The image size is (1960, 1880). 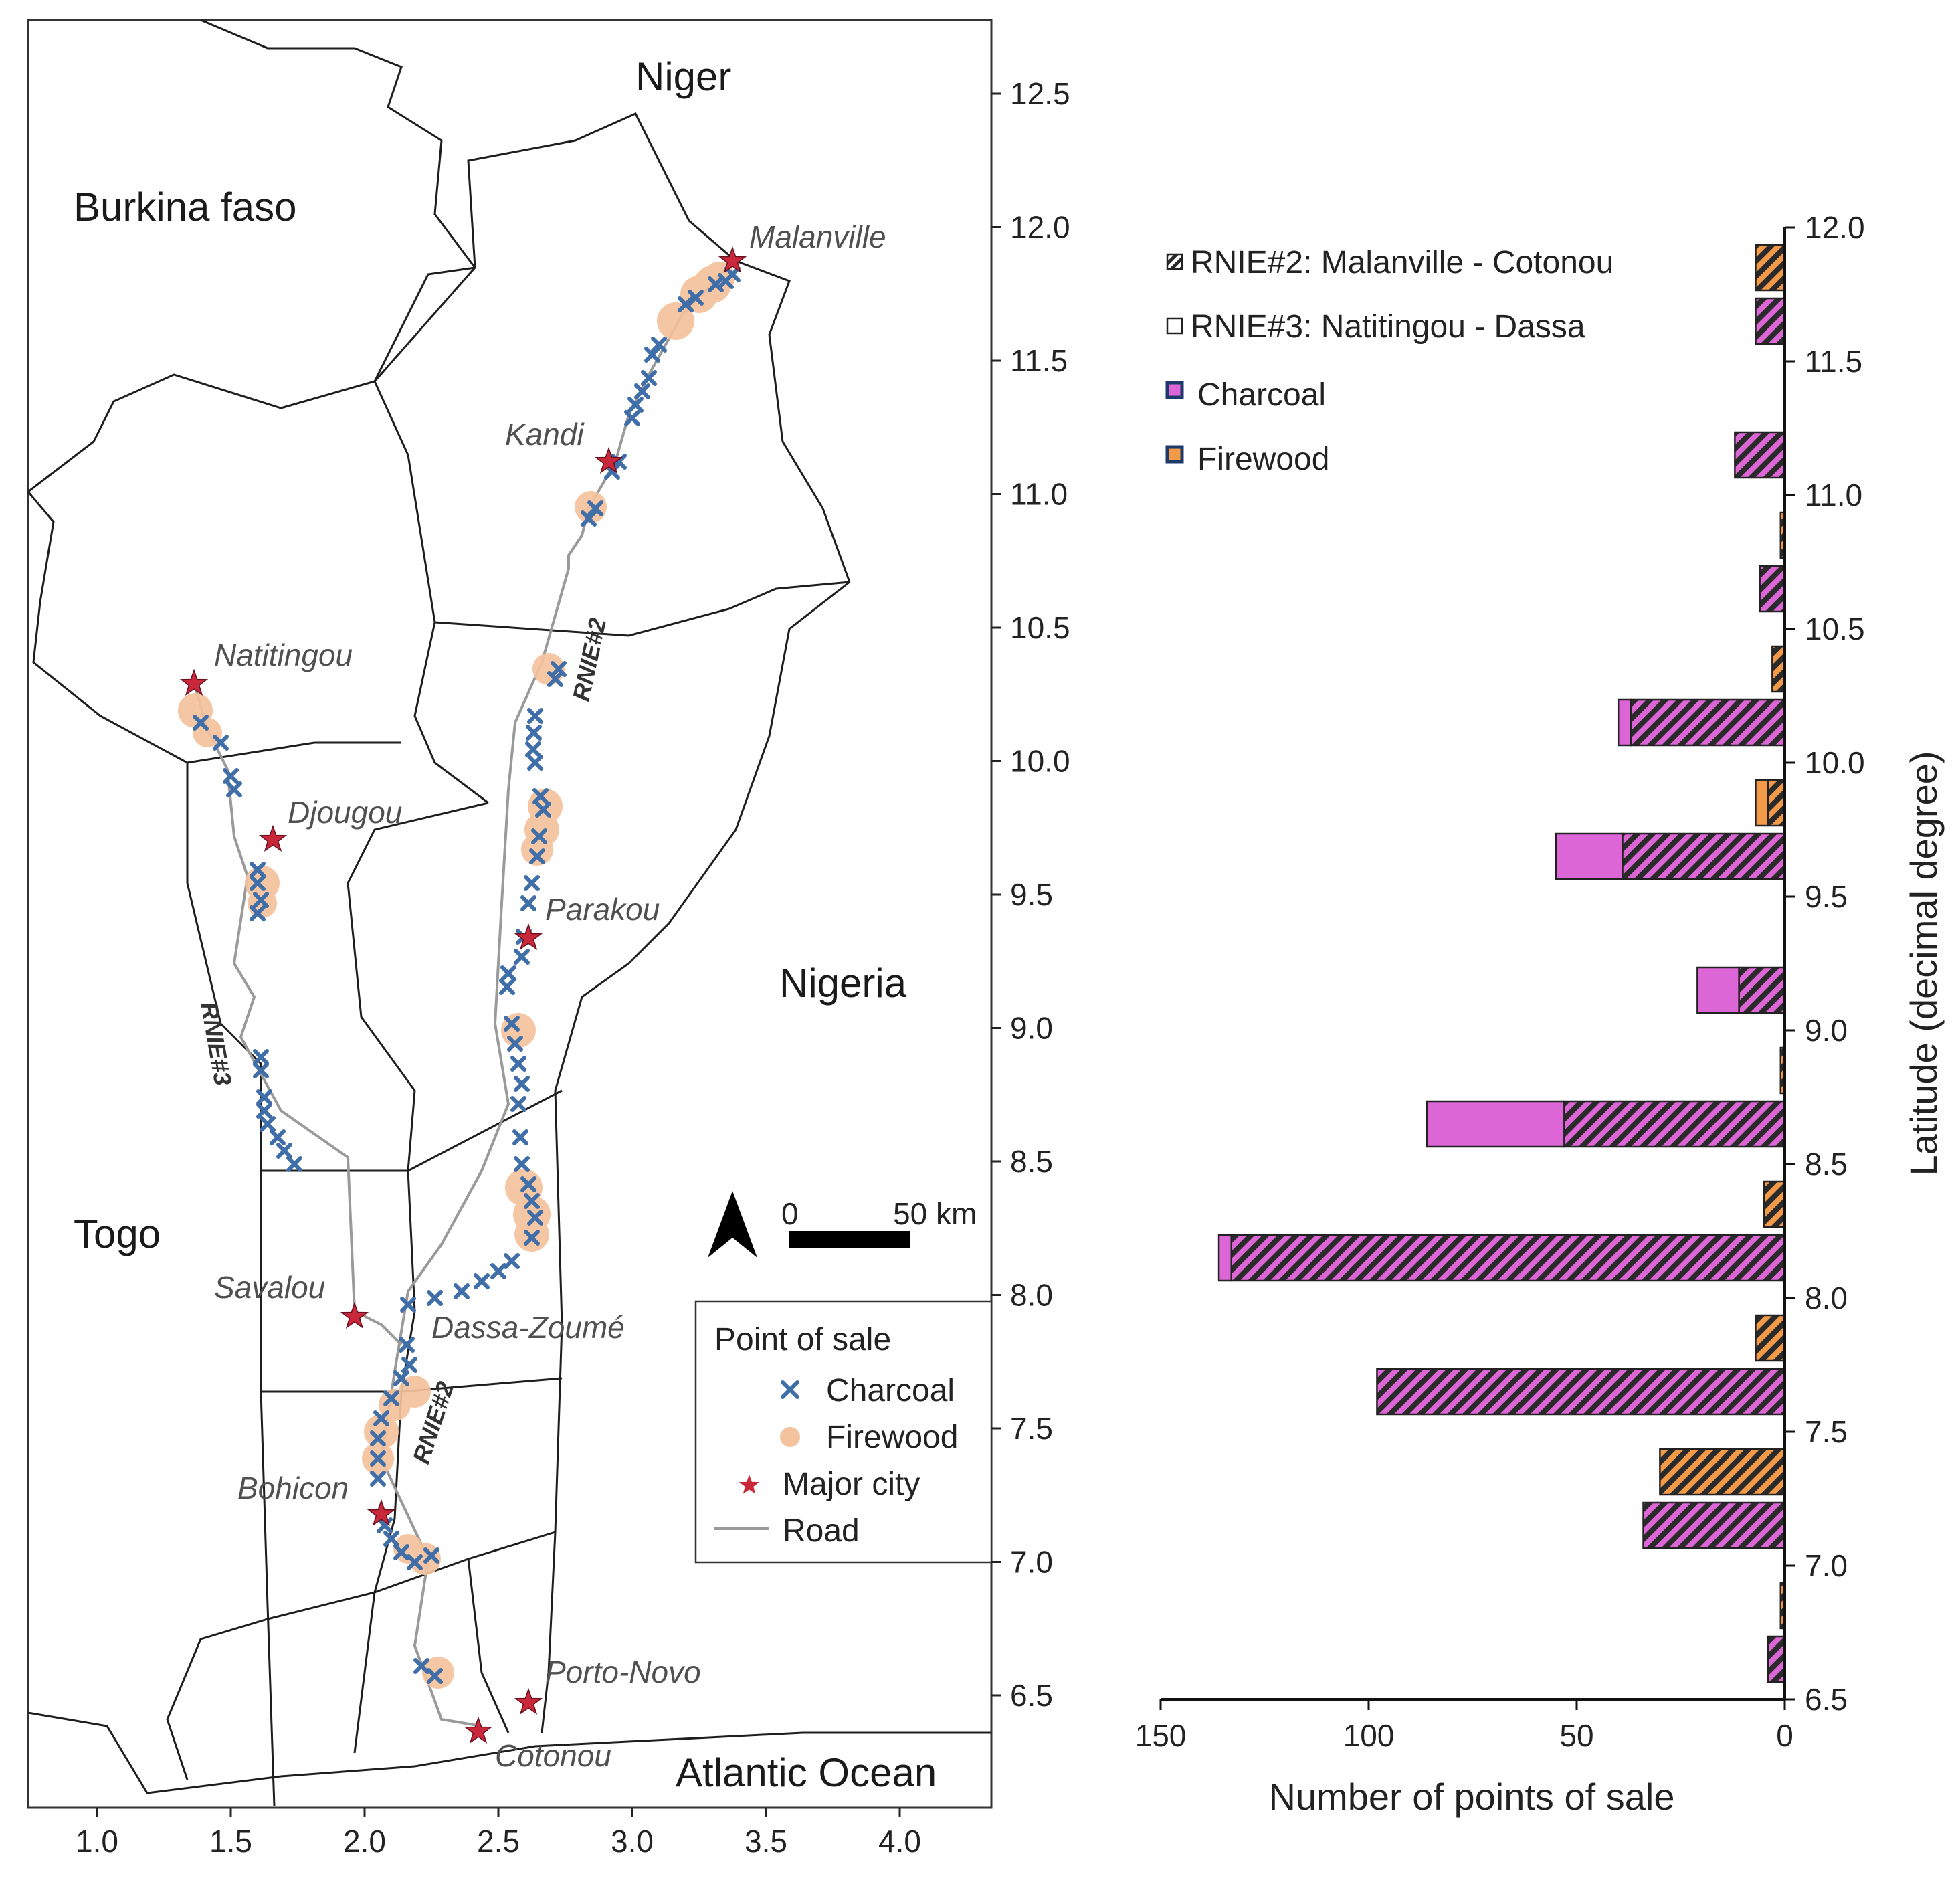 I want to click on bar-ytick-label: 7.5, so click(x=1826, y=1431).